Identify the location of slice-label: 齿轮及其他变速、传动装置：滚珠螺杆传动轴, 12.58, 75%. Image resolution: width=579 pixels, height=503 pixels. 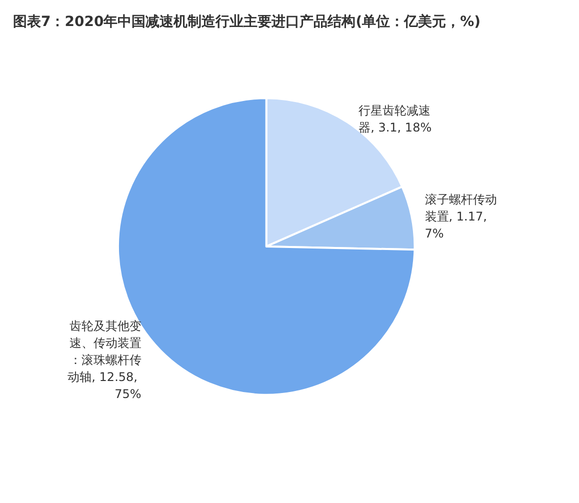
(105, 360).